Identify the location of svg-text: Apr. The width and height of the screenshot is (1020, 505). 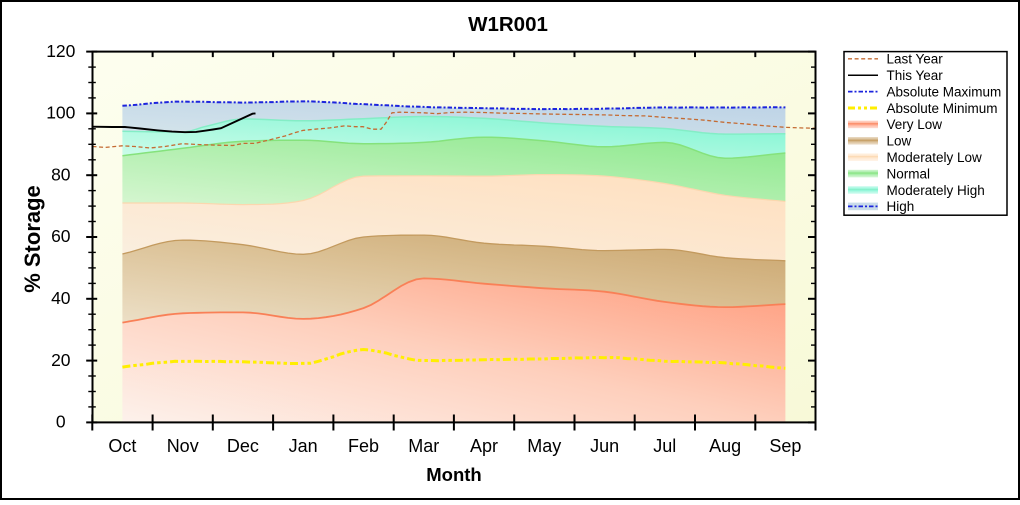
(484, 446).